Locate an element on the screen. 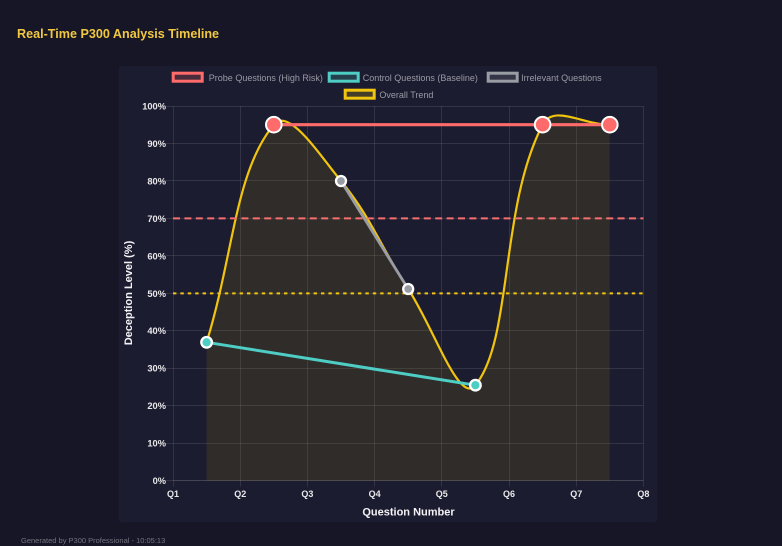 Image resolution: width=782 pixels, height=546 pixels. svg-text: 90% is located at coordinates (156, 144).